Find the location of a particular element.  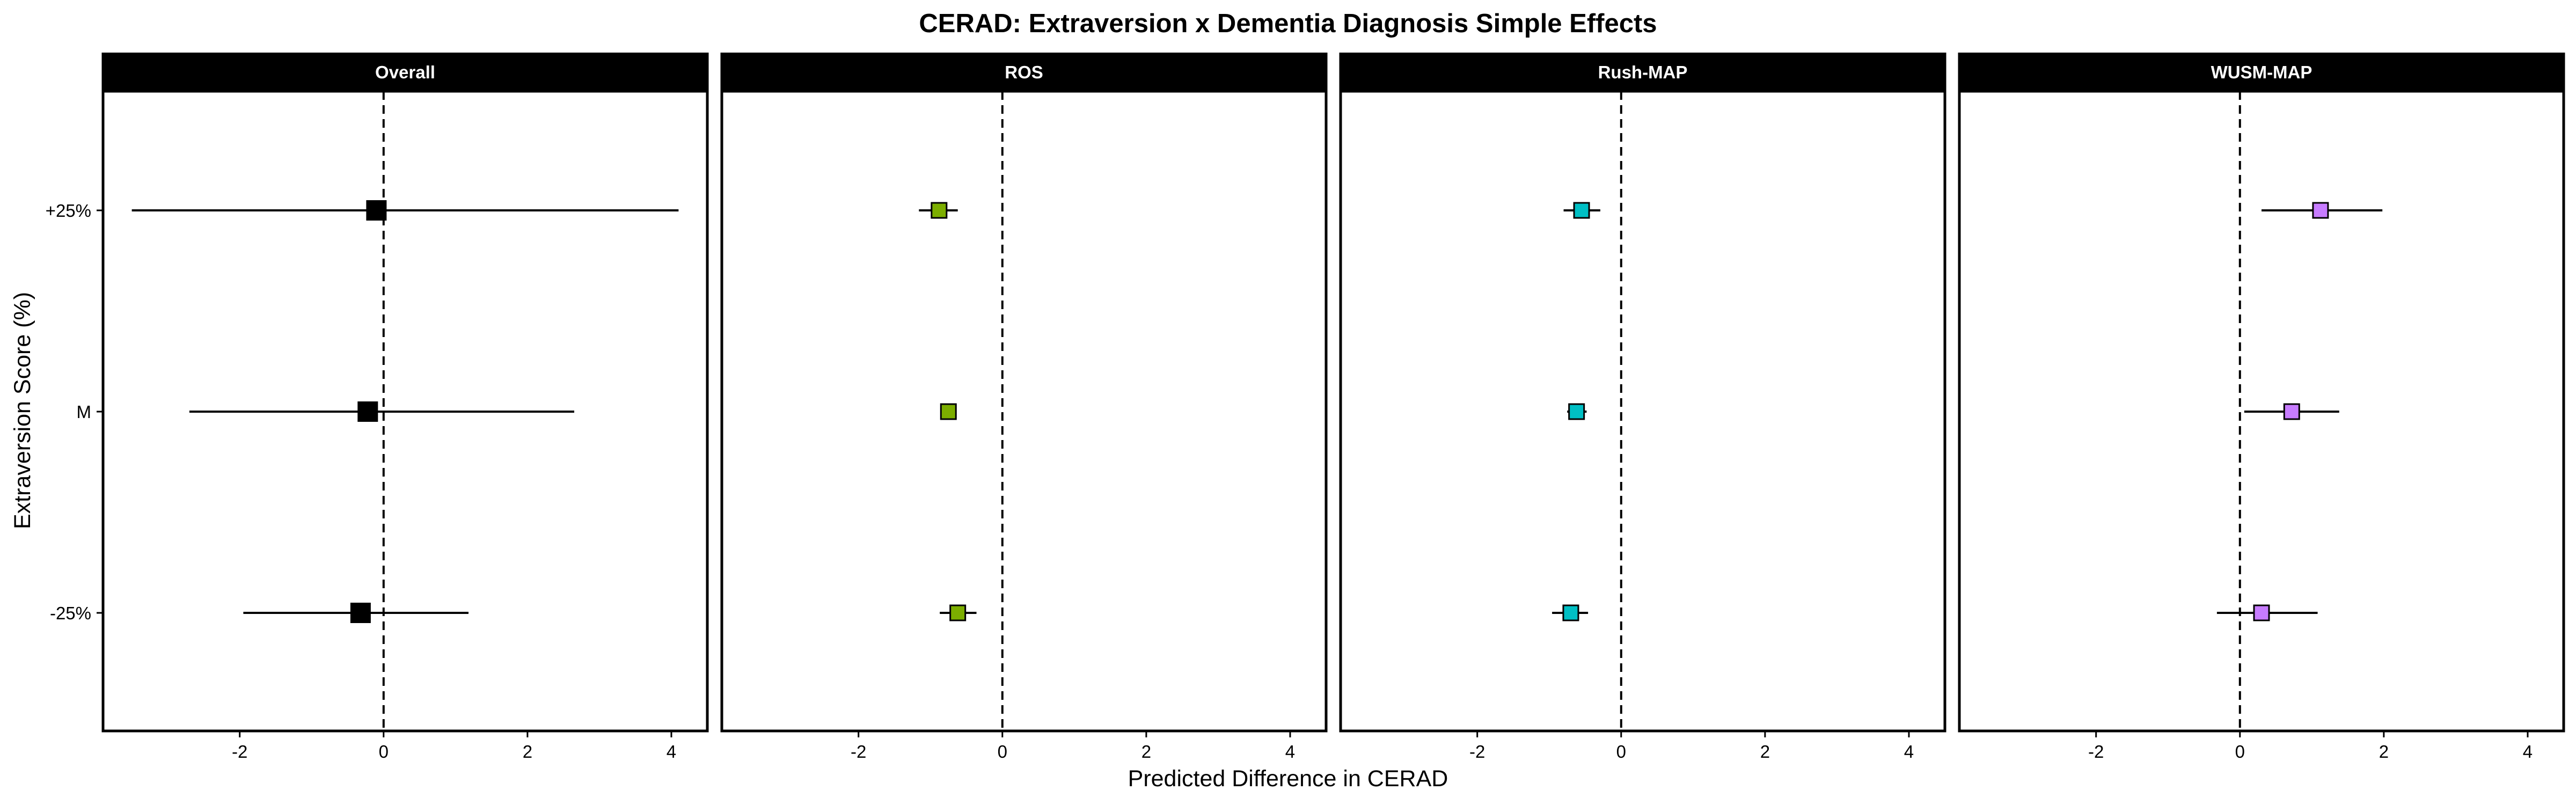

strip-wusm-map is located at coordinates (2261, 72).